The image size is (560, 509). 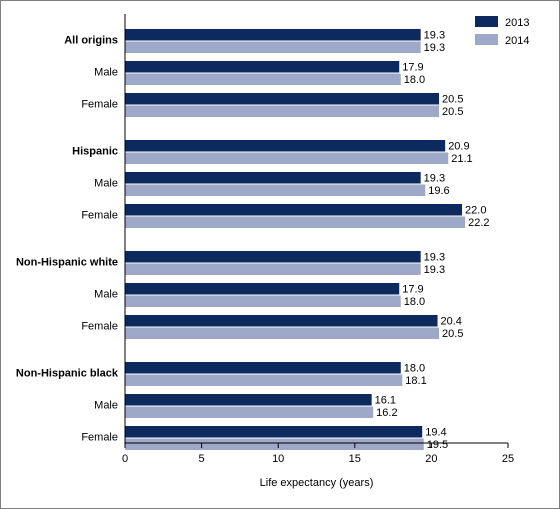 What do you see at coordinates (458, 147) in the screenshot?
I see `value-label-2013-hispanic: 20.9` at bounding box center [458, 147].